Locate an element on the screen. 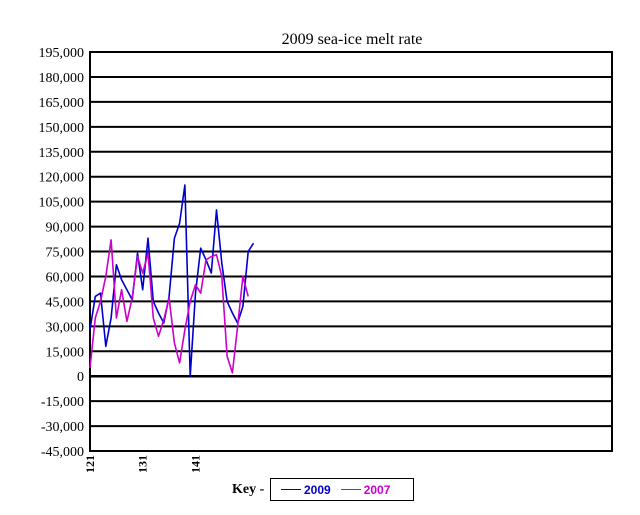 This screenshot has width=640, height=515. series-line-2007 is located at coordinates (169, 306).